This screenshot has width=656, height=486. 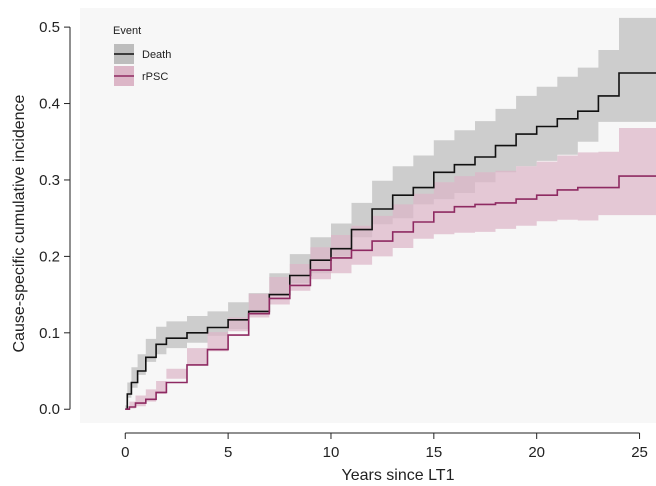 What do you see at coordinates (49, 27) in the screenshot?
I see `y-tick-label: 0.5` at bounding box center [49, 27].